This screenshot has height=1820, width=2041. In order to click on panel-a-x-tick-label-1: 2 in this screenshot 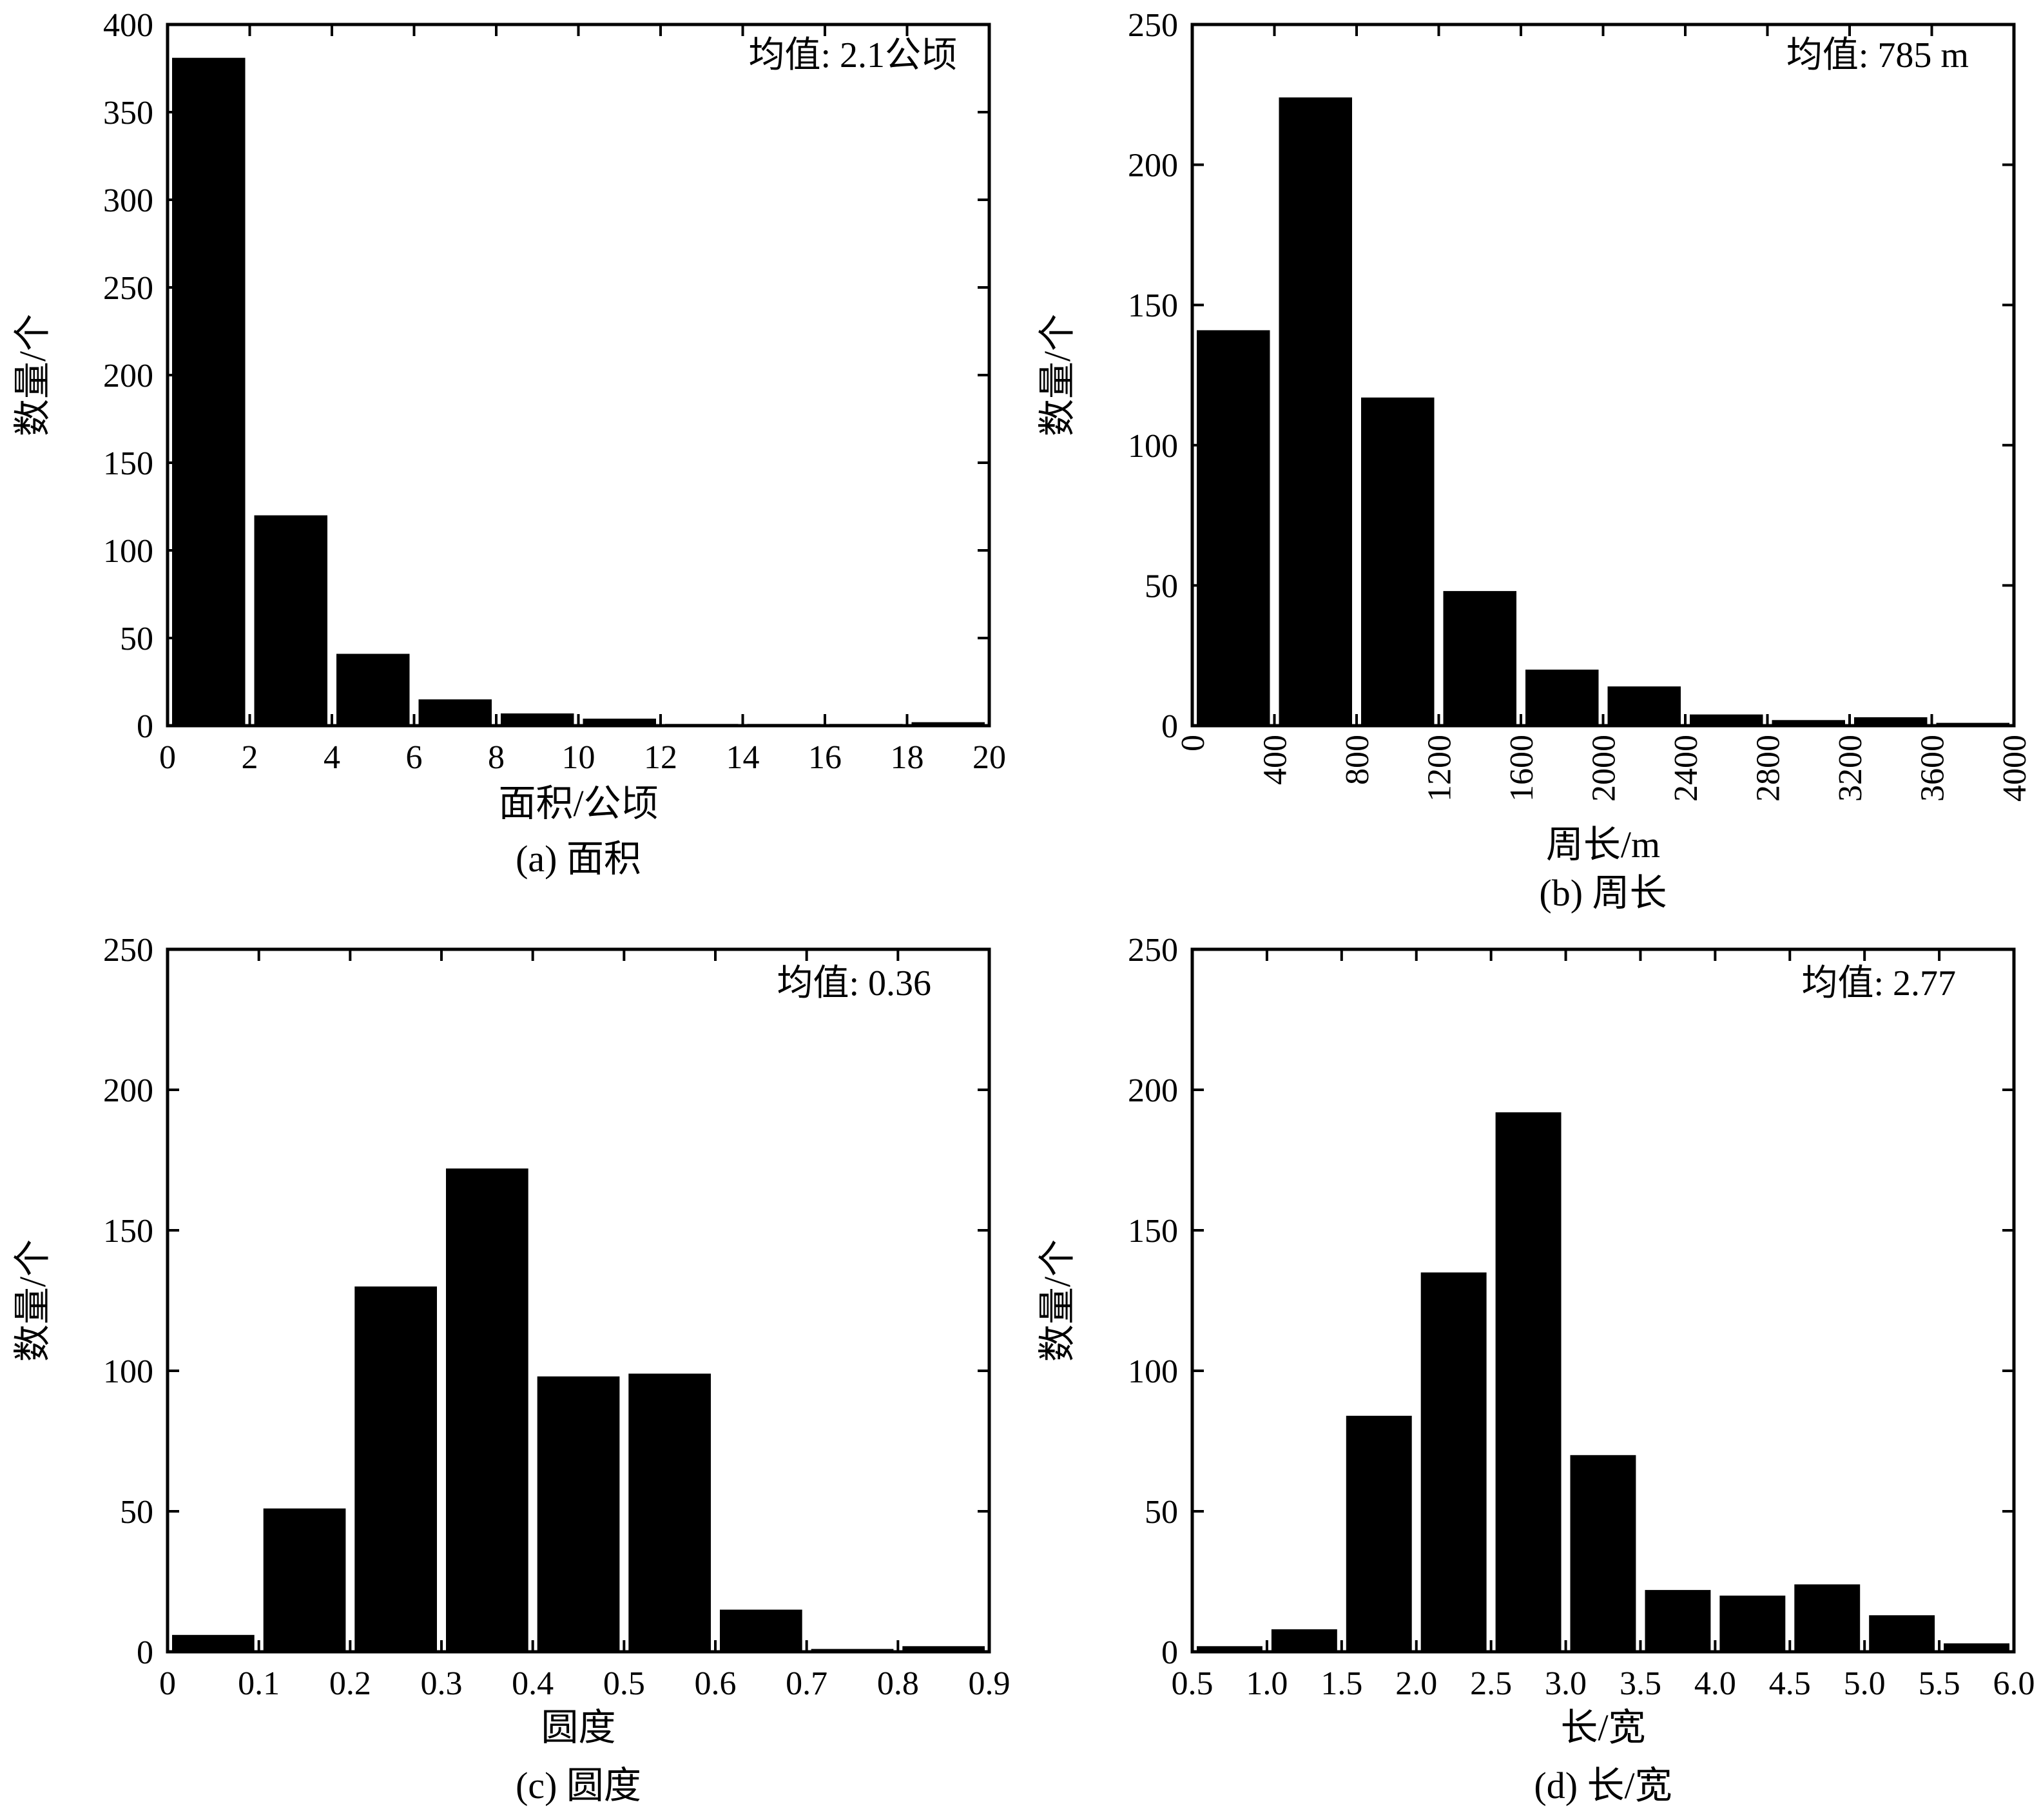, I will do `click(250, 757)`.